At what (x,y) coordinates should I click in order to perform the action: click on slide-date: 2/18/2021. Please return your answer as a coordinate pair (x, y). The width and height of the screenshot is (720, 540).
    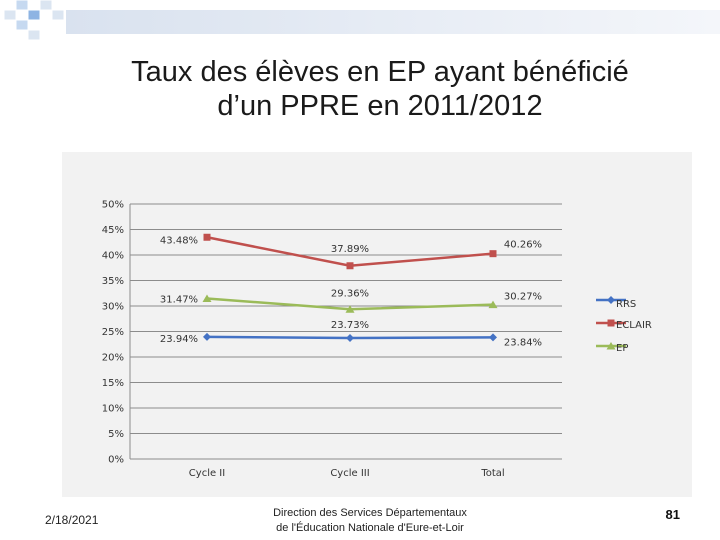
    Looking at the image, I should click on (72, 520).